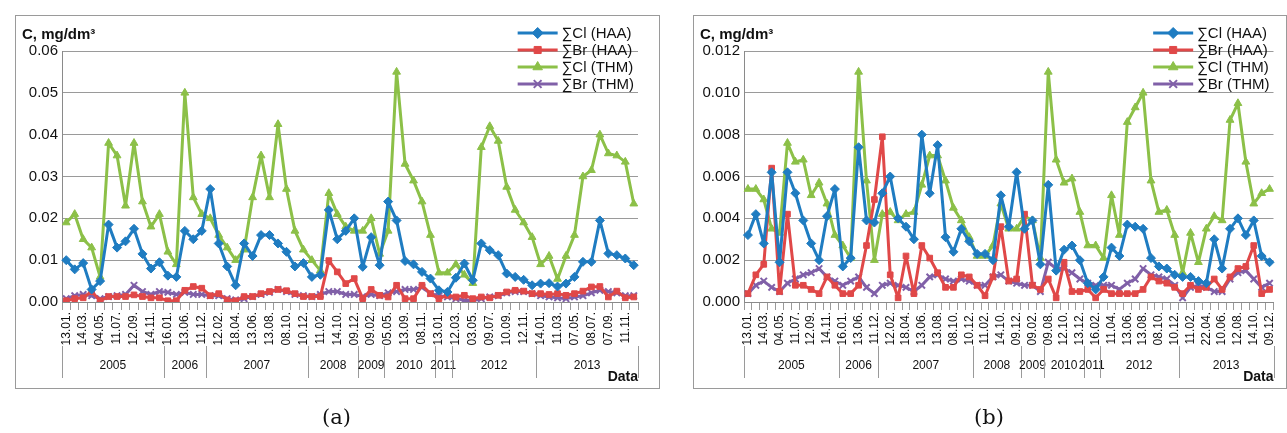 The image size is (1287, 433). Describe the element at coordinates (522, 328) in the screenshot. I see `x-tick-label: 12.11.` at that location.